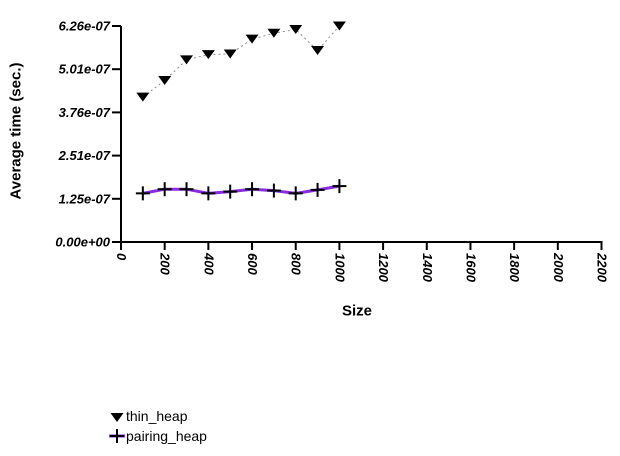  Describe the element at coordinates (117, 436) in the screenshot. I see `plus-marker-icon` at that location.